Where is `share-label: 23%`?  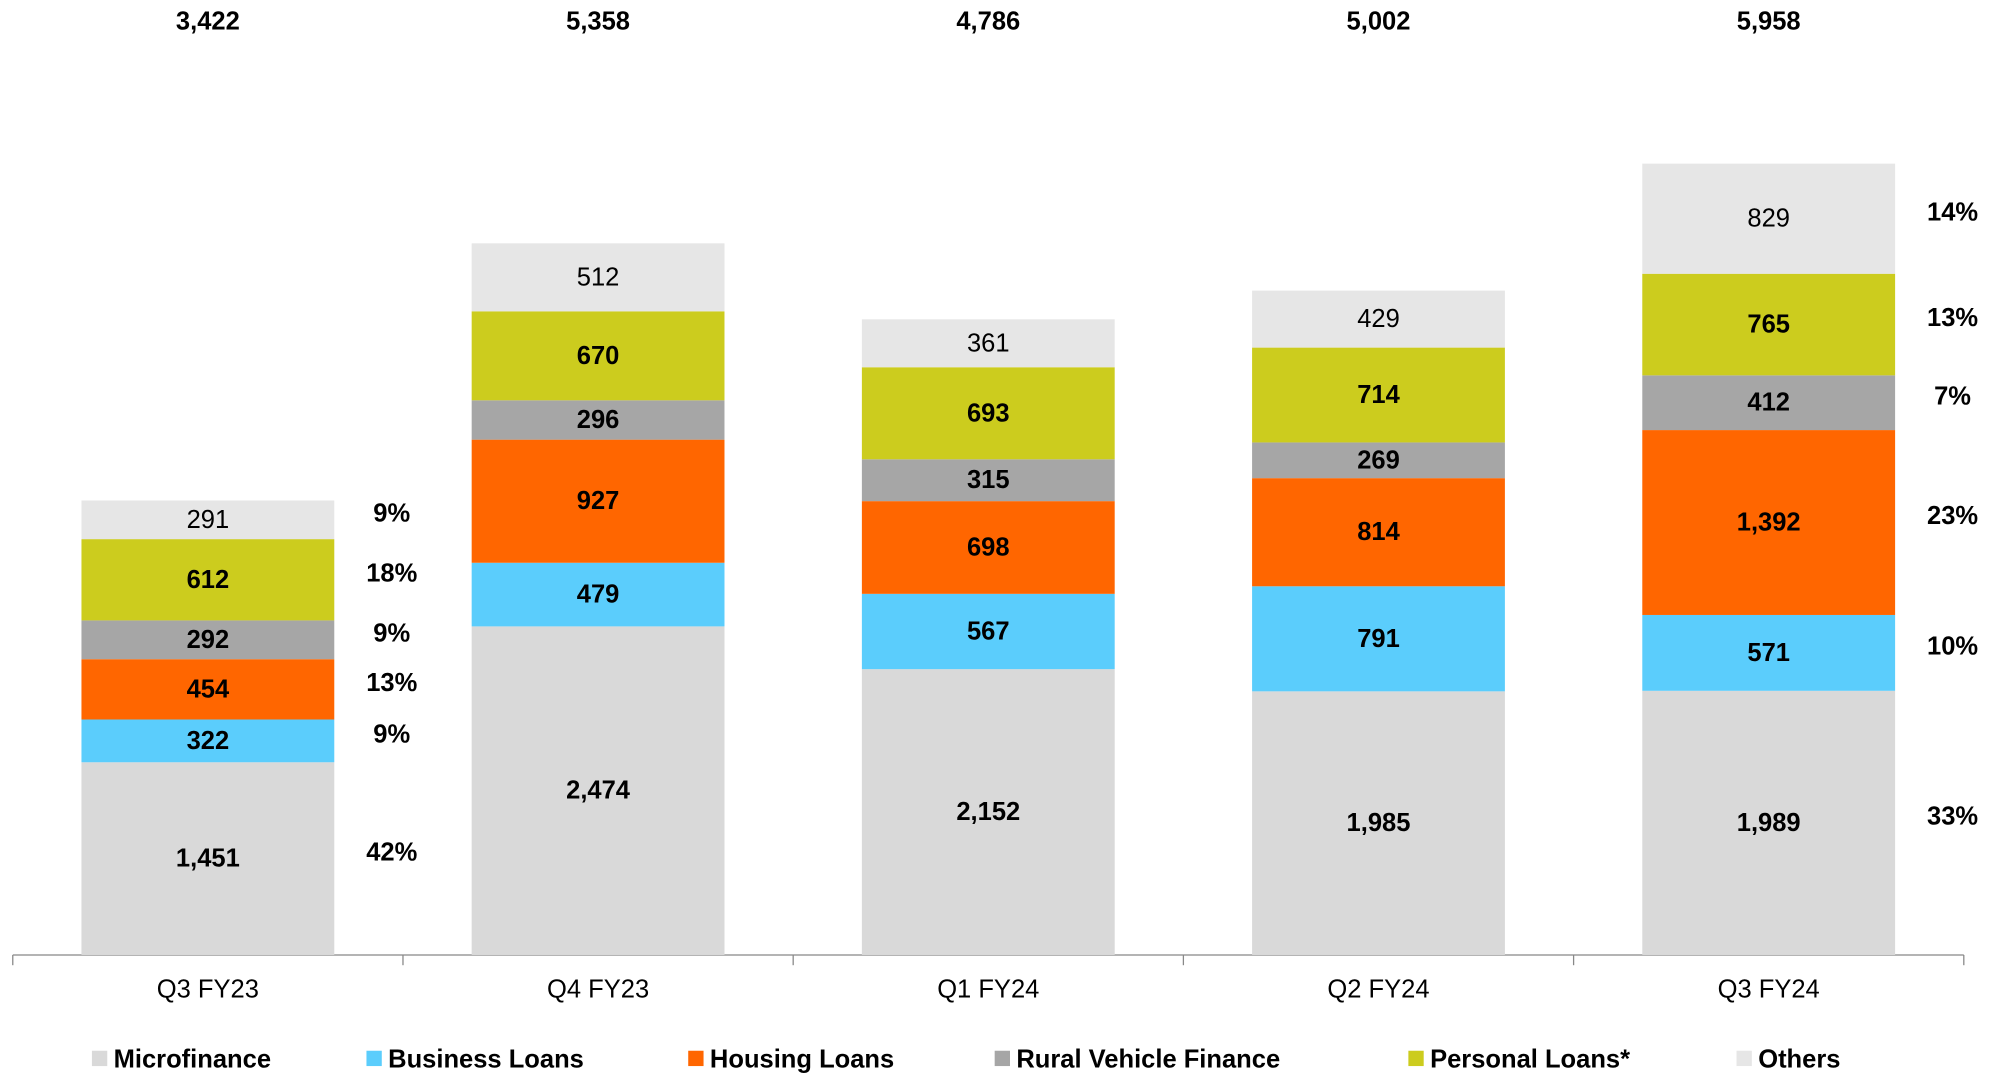
share-label: 23% is located at coordinates (1952, 516).